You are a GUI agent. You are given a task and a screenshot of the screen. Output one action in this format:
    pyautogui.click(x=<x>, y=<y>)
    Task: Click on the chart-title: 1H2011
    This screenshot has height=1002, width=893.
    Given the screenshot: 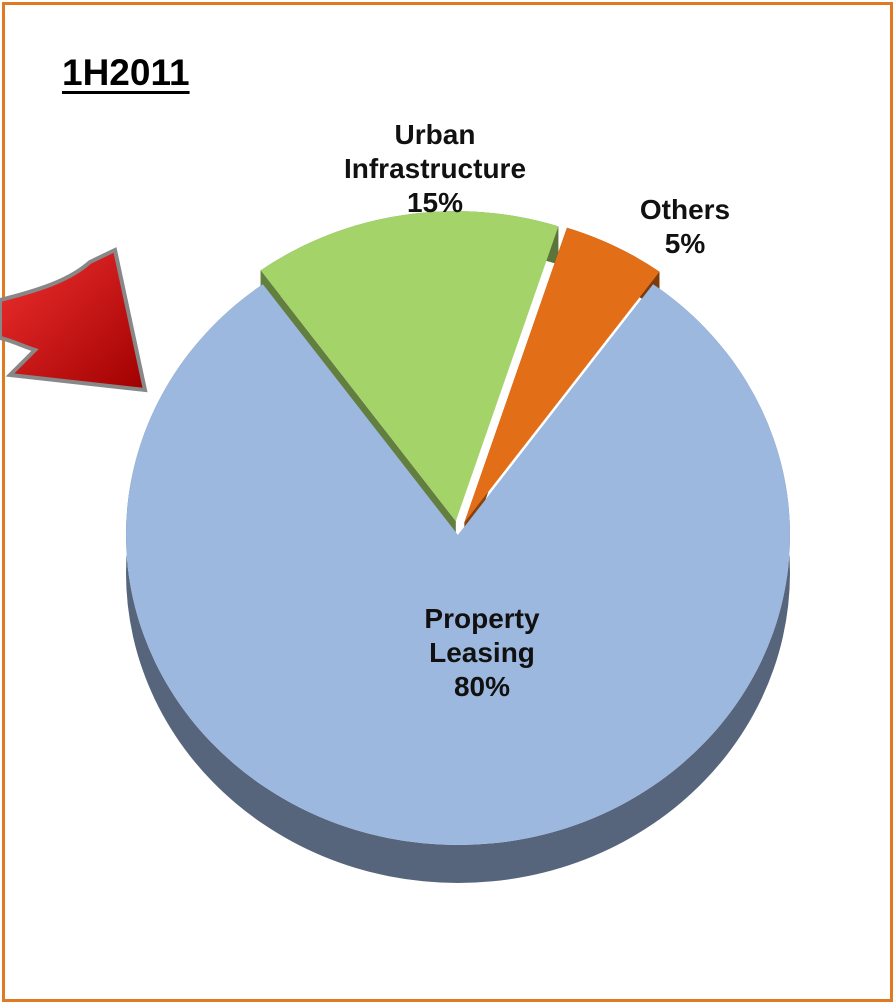 What is the action you would take?
    pyautogui.click(x=126, y=72)
    